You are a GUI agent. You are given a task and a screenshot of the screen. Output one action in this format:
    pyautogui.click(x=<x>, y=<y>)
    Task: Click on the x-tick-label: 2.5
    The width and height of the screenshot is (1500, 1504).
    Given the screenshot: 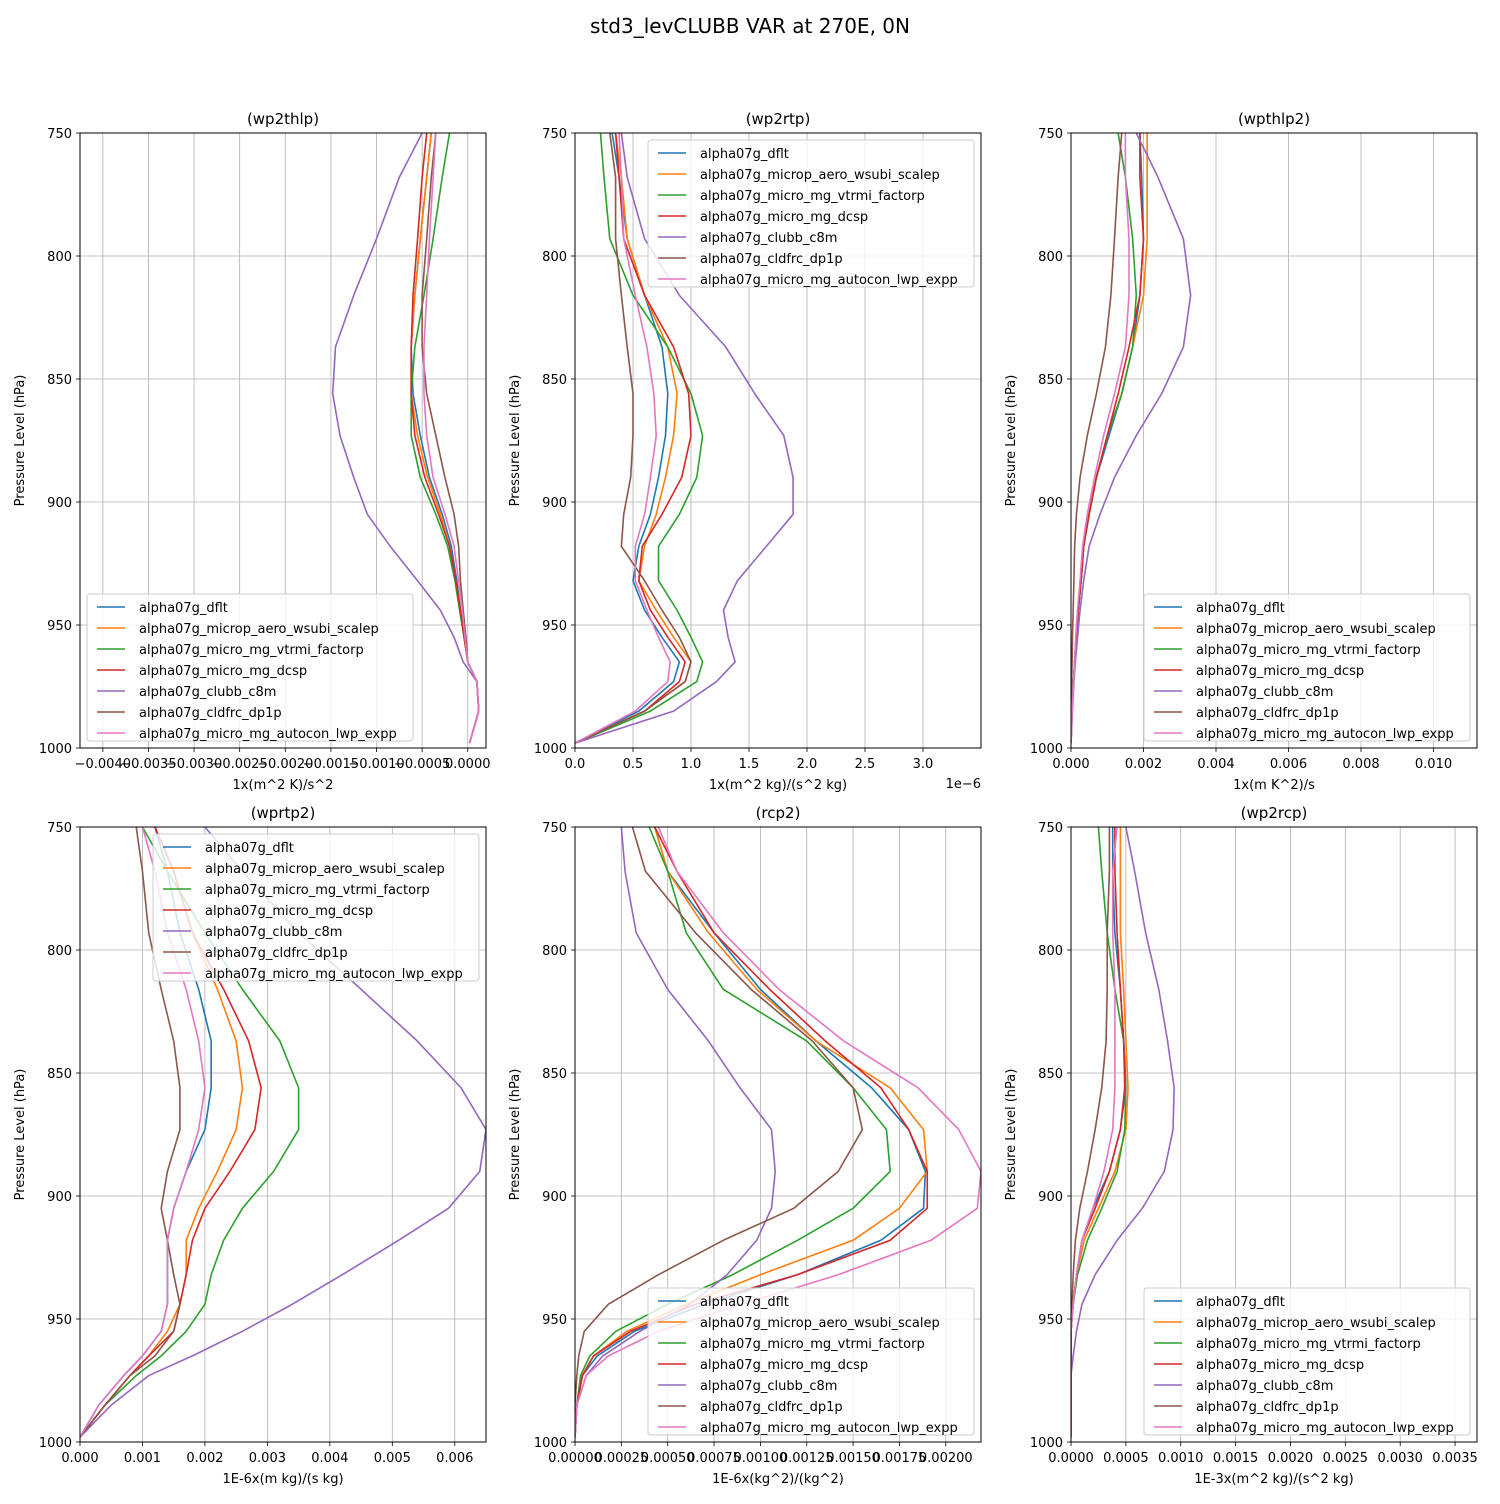 What is the action you would take?
    pyautogui.click(x=865, y=764)
    